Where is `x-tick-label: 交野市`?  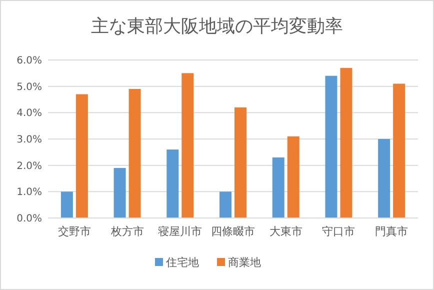
x-tick-label: 交野市 is located at coordinates (74, 231).